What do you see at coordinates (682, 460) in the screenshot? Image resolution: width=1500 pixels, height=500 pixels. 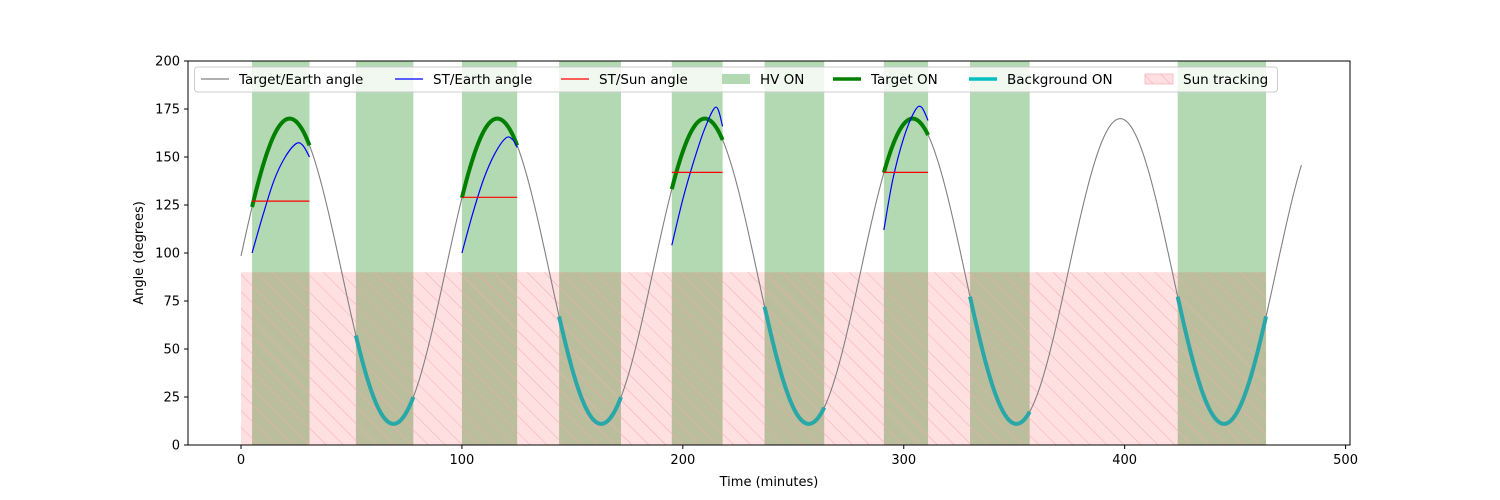 I see `x-tick-label-2: 200` at bounding box center [682, 460].